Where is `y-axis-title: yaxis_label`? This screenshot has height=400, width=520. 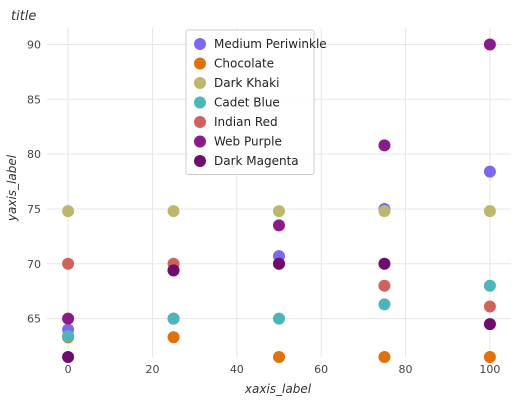 y-axis-title: yaxis_label is located at coordinates (12, 188).